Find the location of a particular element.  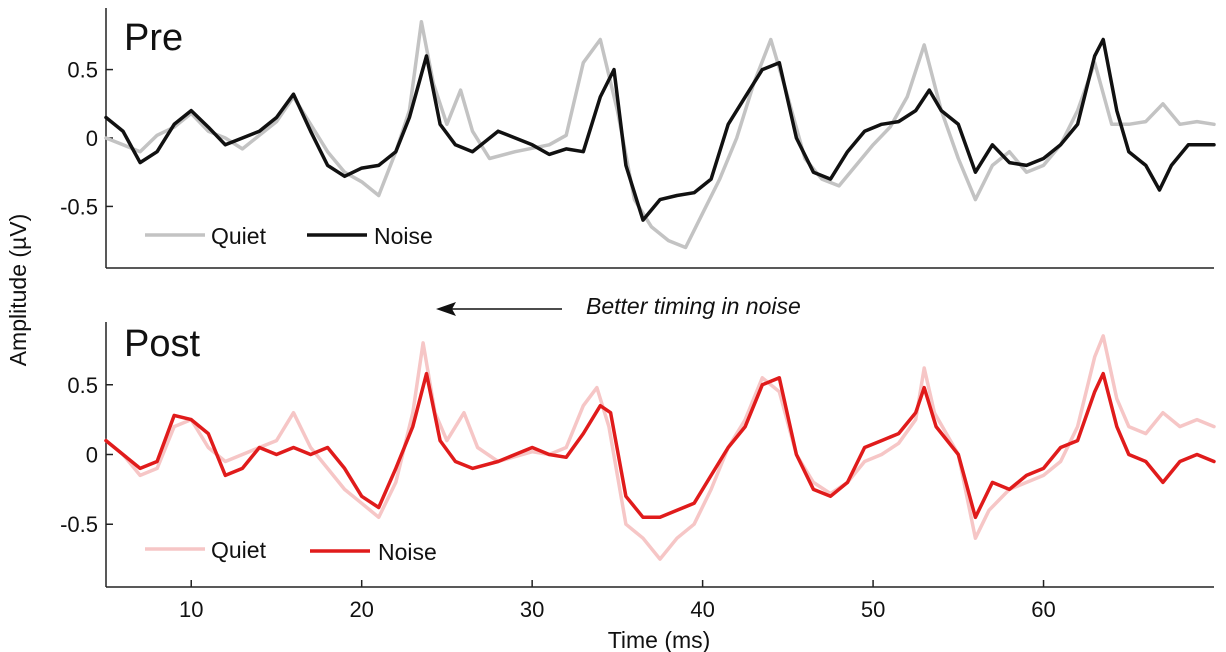

post-legend: Quiet Noise is located at coordinates (291, 551).